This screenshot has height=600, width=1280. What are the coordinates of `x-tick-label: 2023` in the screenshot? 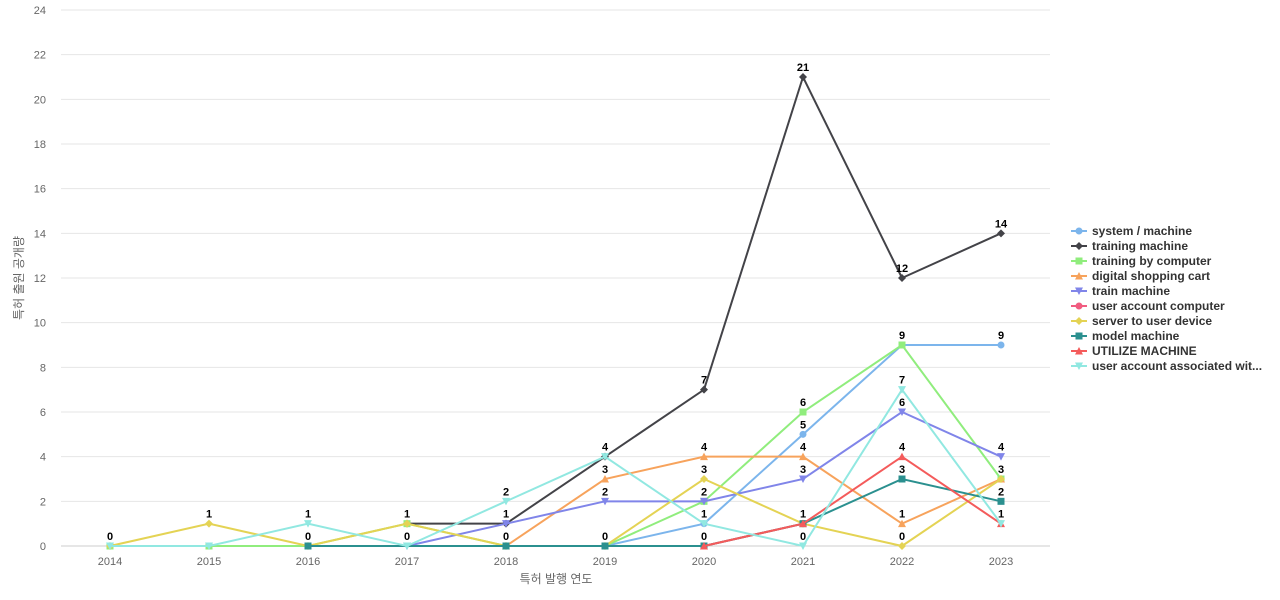 It's located at (1001, 562).